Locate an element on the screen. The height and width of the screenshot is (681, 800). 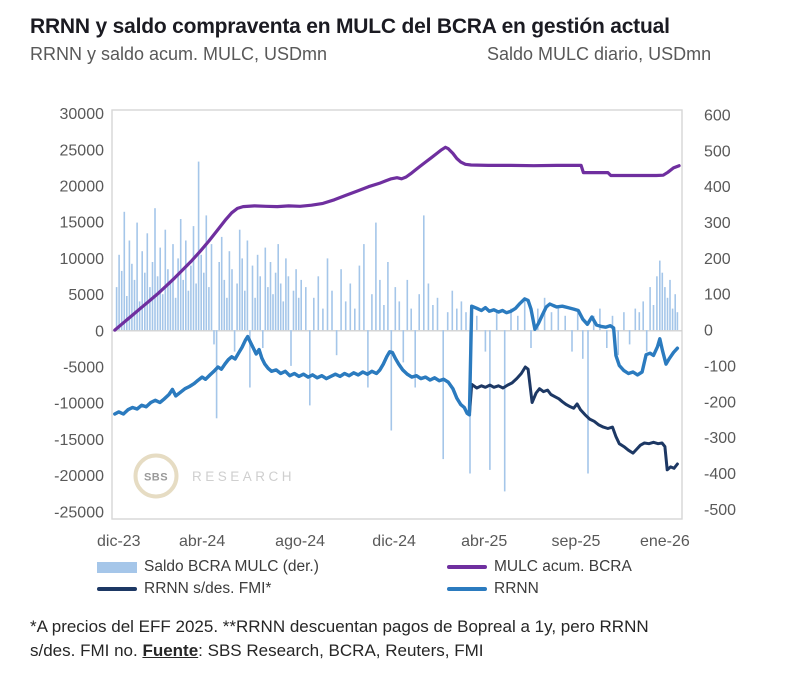
y-left-tick-label: 30000 is located at coordinates (82, 114).